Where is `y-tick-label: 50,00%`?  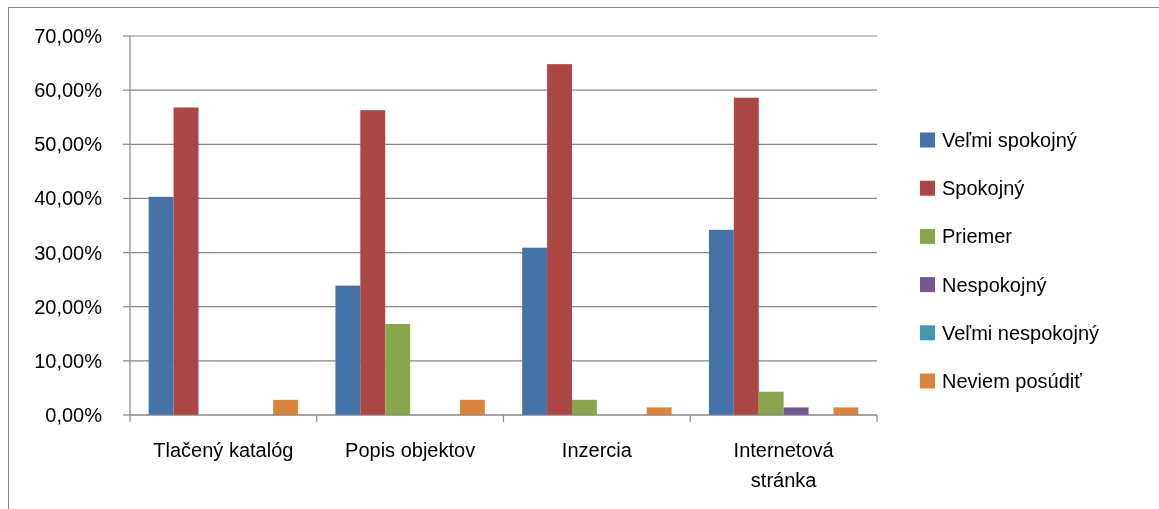
y-tick-label: 50,00% is located at coordinates (68, 144).